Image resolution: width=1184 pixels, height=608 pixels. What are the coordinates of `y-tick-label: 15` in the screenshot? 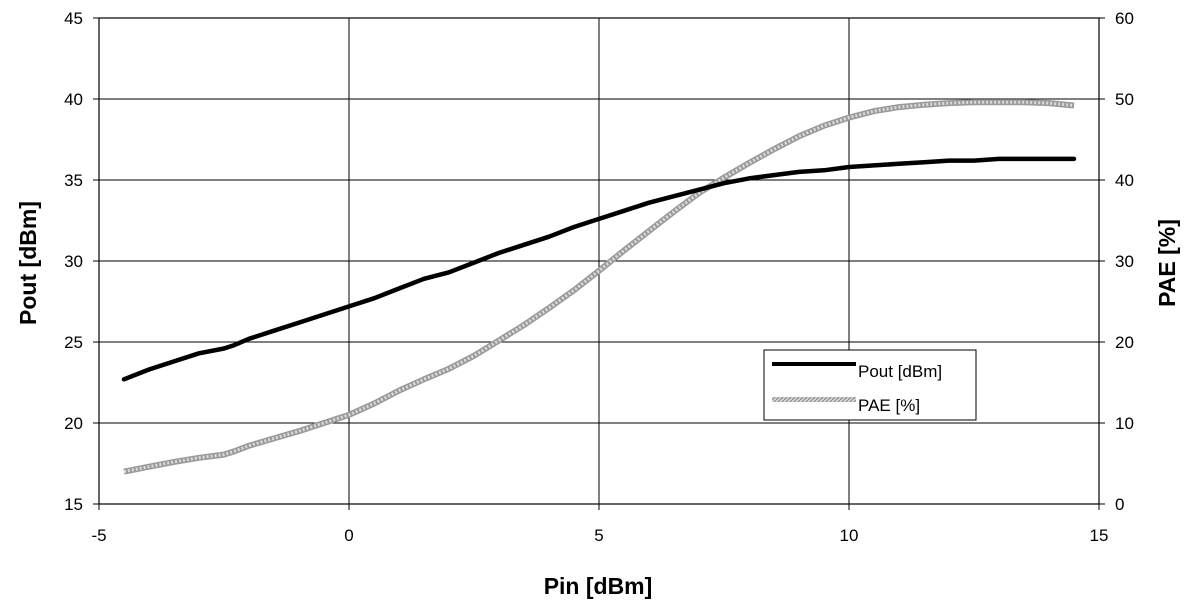 It's located at (73, 504).